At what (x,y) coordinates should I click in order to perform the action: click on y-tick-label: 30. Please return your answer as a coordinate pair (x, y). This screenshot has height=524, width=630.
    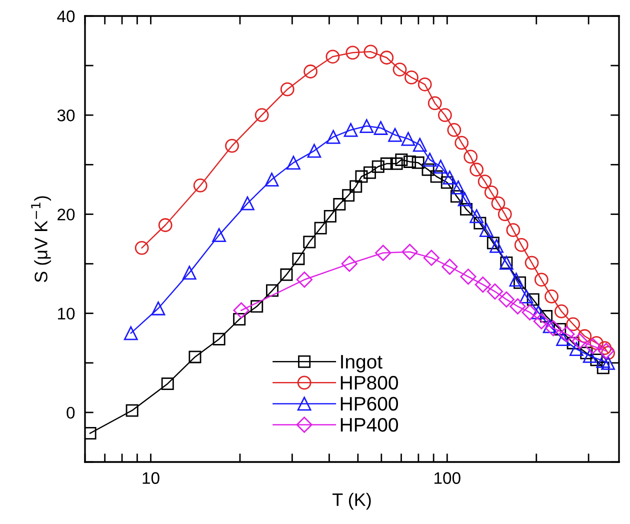
    Looking at the image, I should click on (66, 116).